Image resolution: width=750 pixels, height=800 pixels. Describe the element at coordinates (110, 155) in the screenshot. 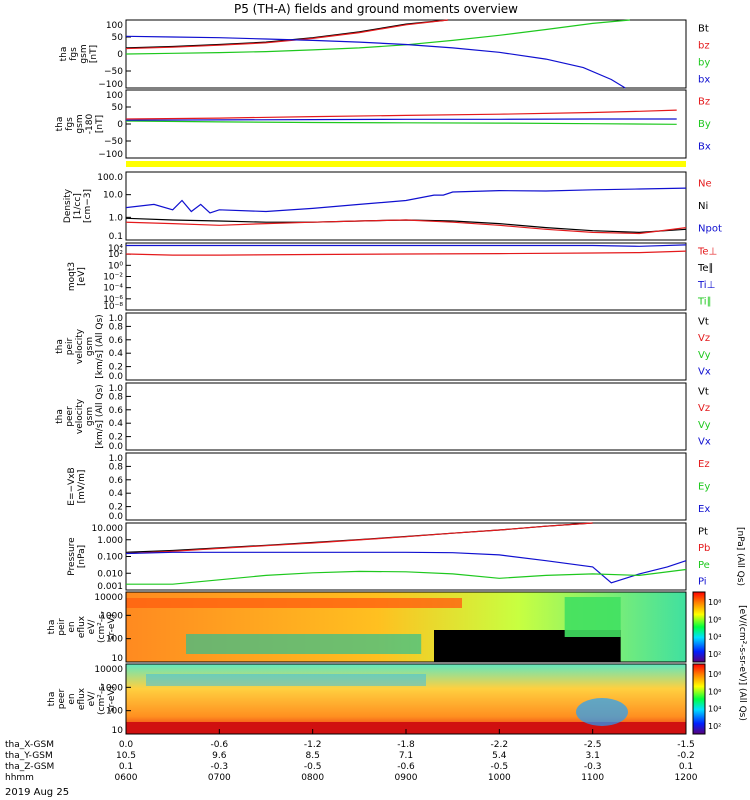

I see `ytick-label: −100` at that location.